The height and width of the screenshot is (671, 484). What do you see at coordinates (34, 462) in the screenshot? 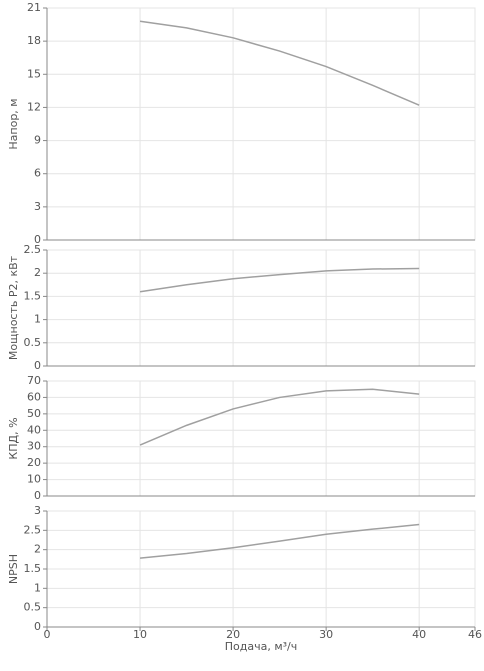
I see `y-tick-label: 20` at bounding box center [34, 462].